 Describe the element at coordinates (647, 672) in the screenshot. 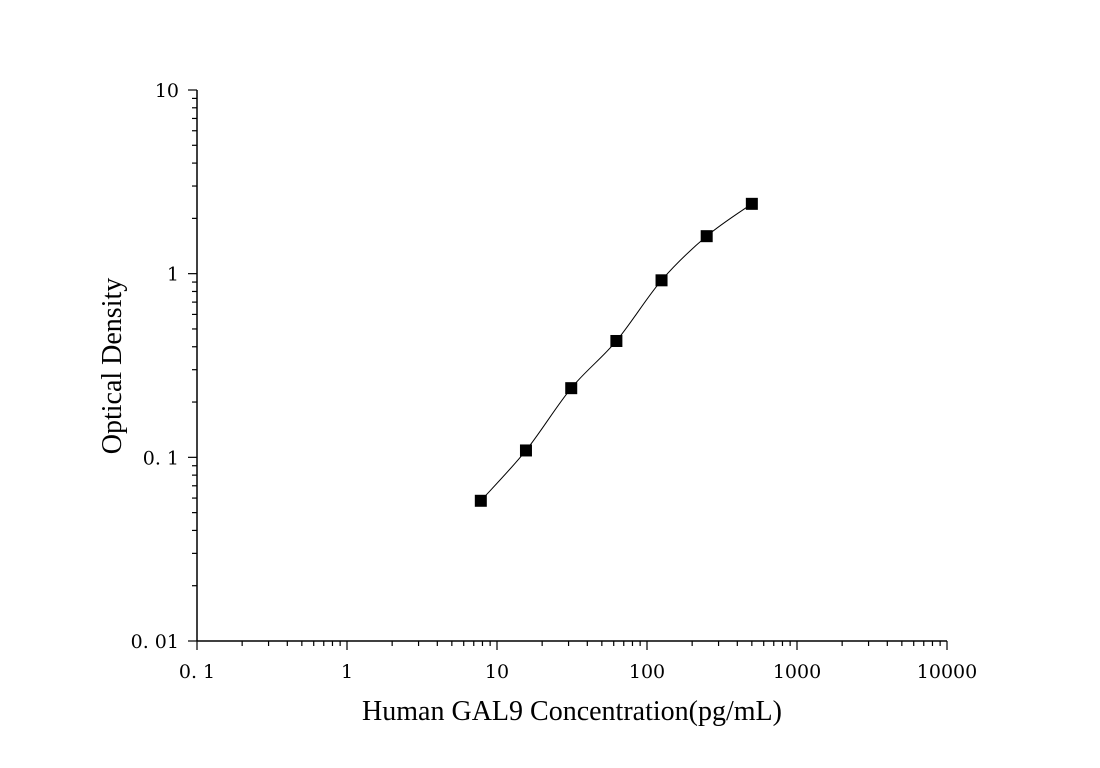

I see `x-tick-label: 100` at that location.